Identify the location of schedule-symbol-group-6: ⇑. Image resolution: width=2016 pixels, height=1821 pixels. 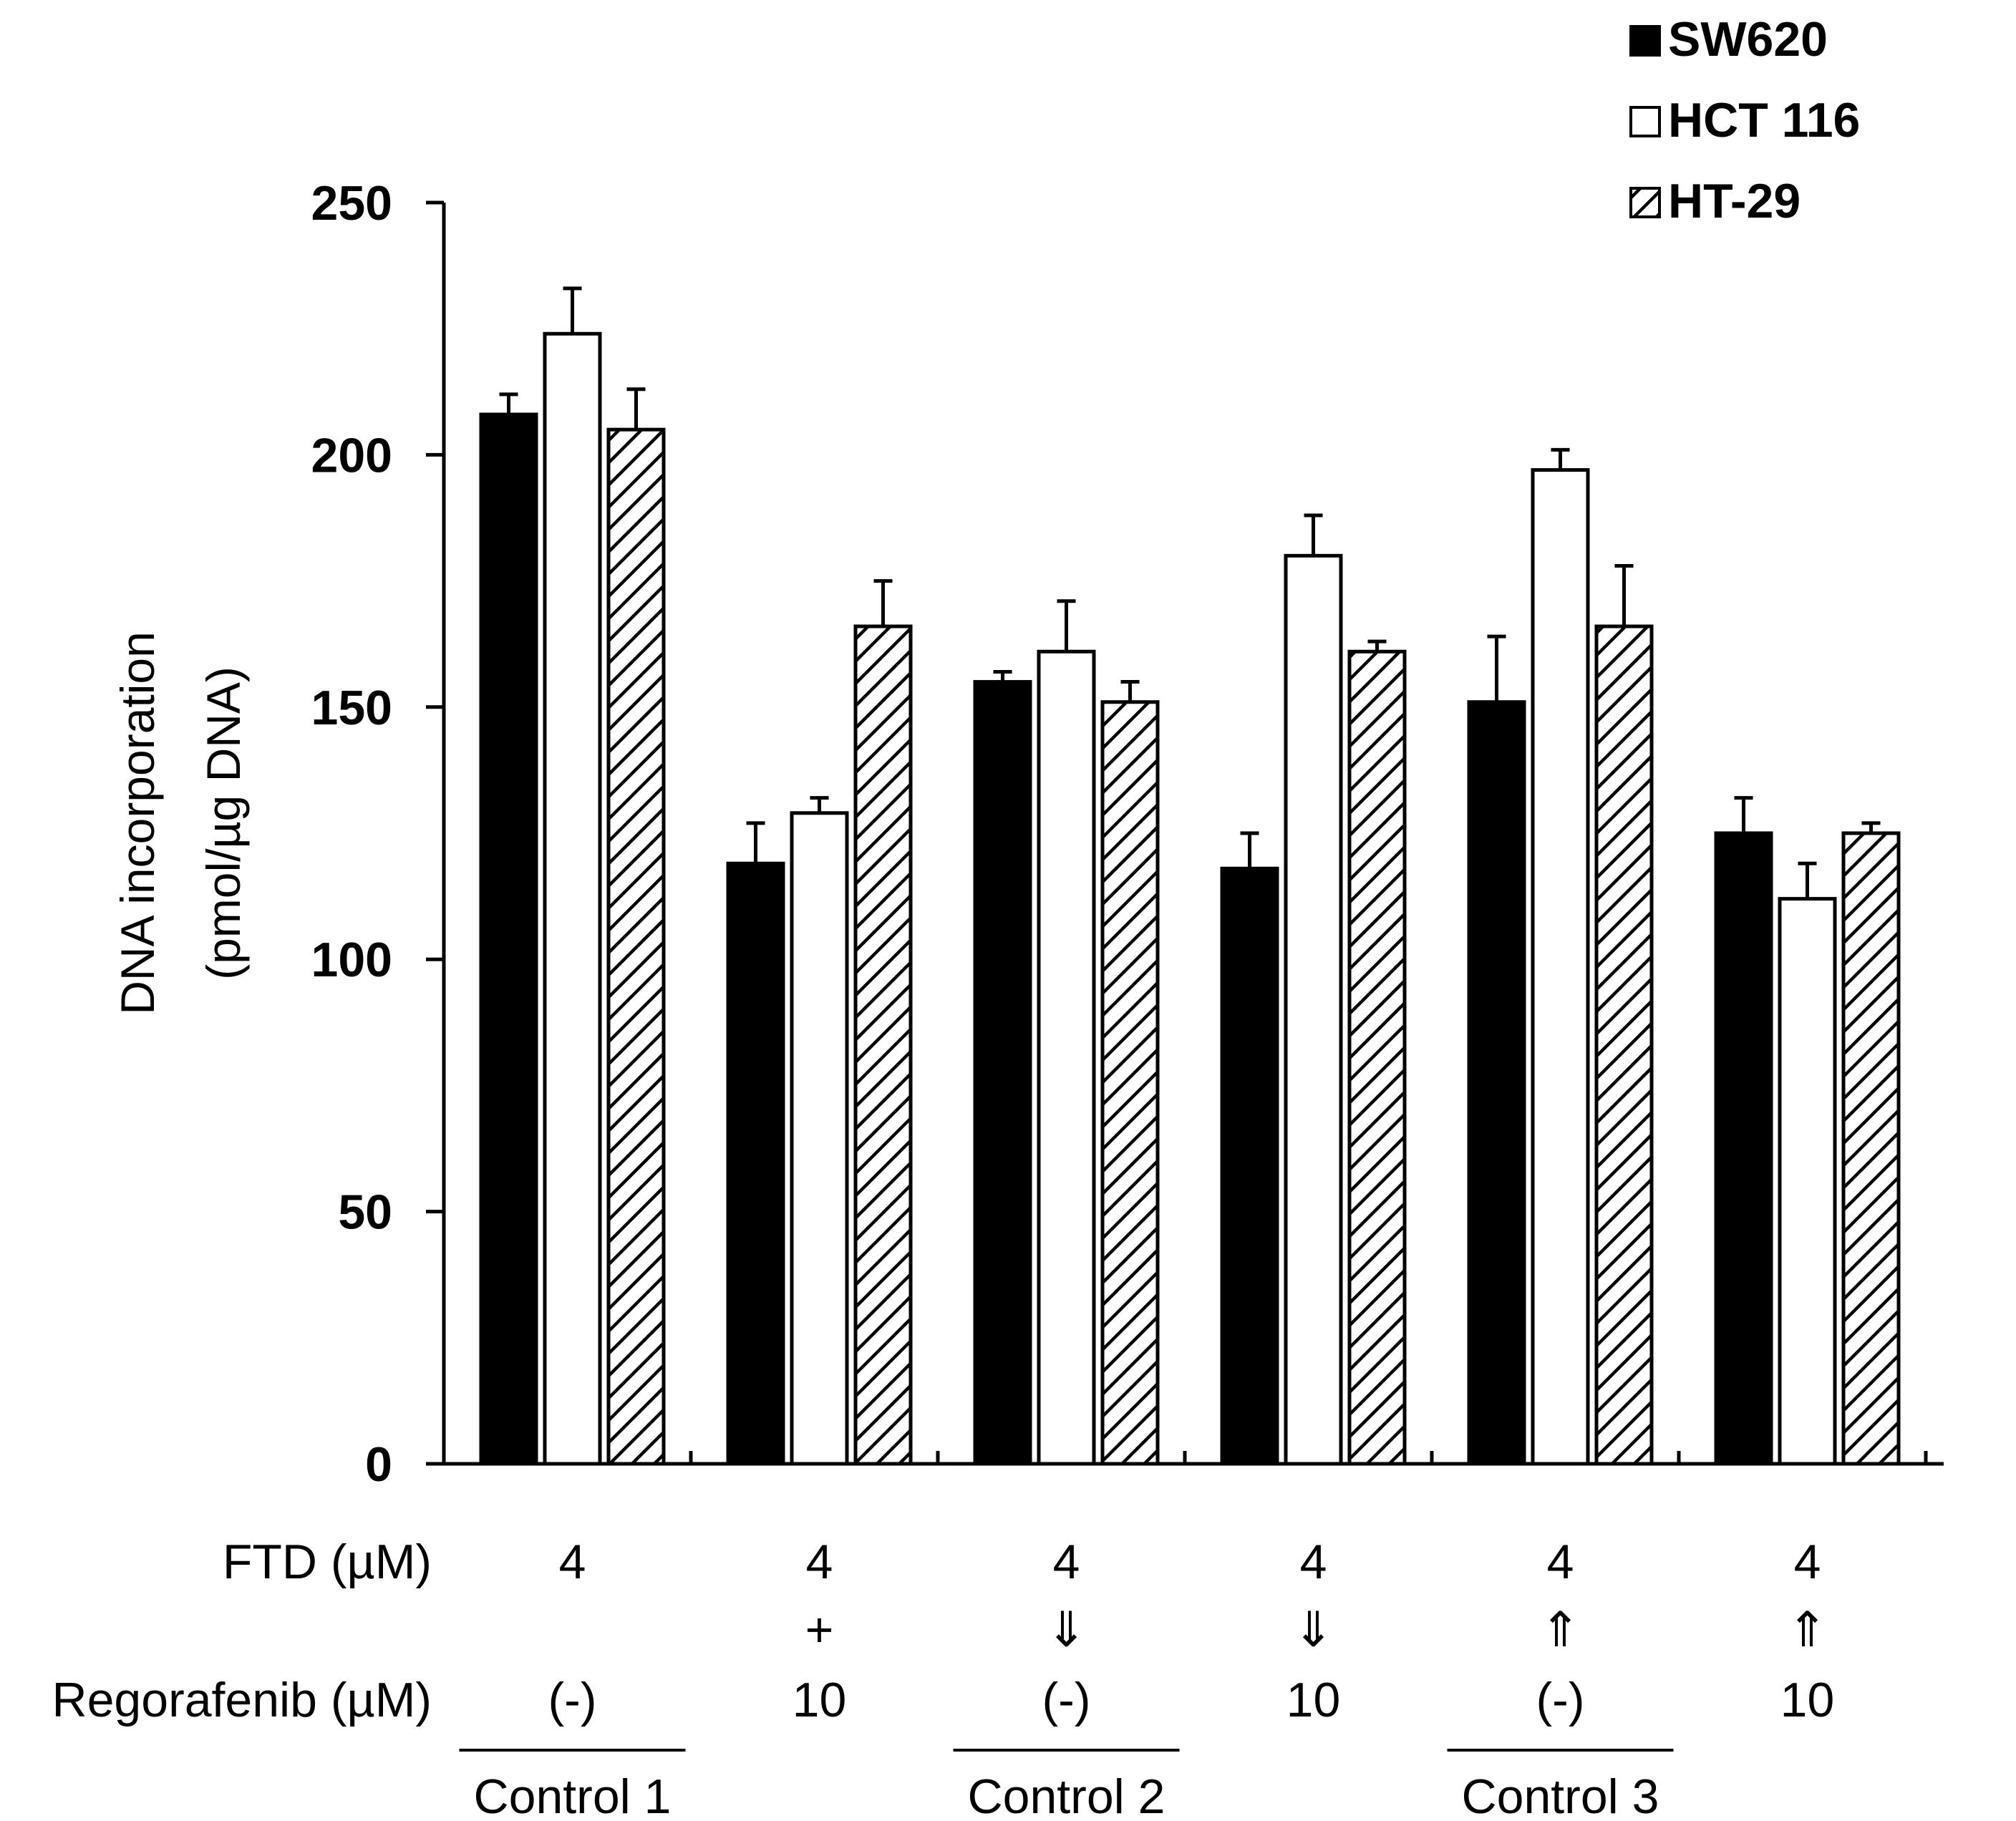
(1807, 1630).